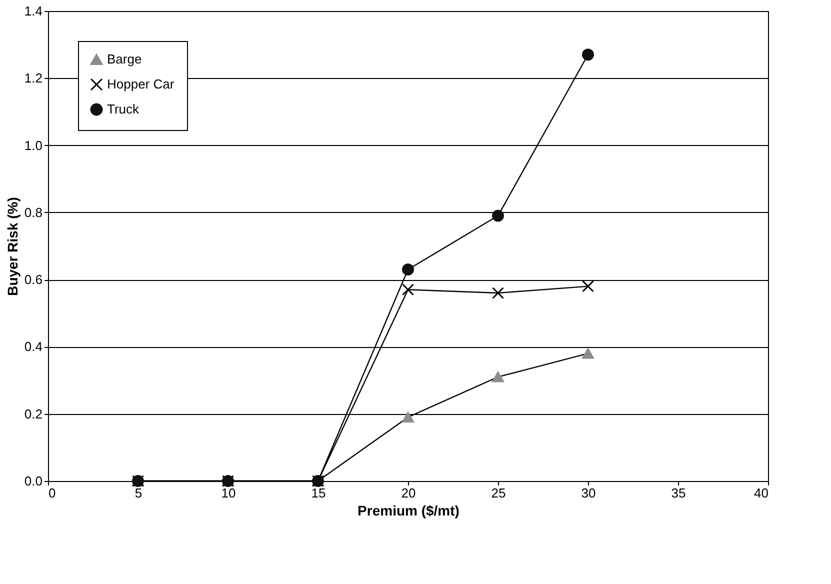  Describe the element at coordinates (33, 481) in the screenshot. I see `y-tick-label: 0.0` at that location.